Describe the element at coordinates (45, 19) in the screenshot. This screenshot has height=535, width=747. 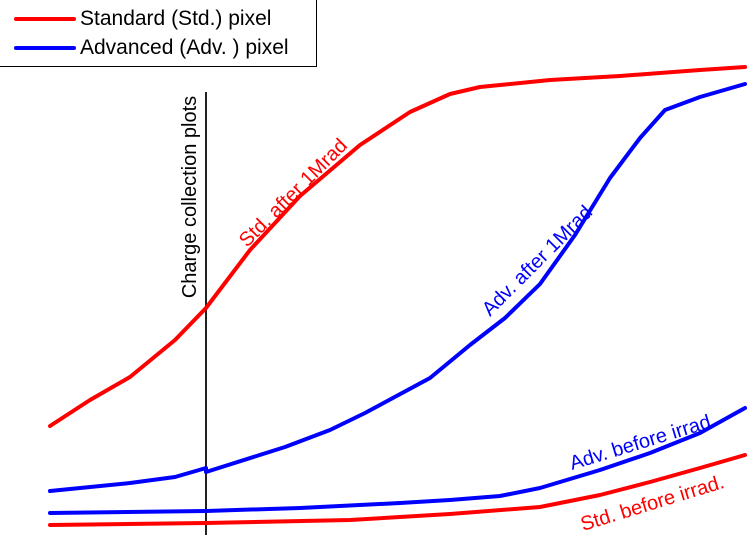
I see `legend-swatch-red` at that location.